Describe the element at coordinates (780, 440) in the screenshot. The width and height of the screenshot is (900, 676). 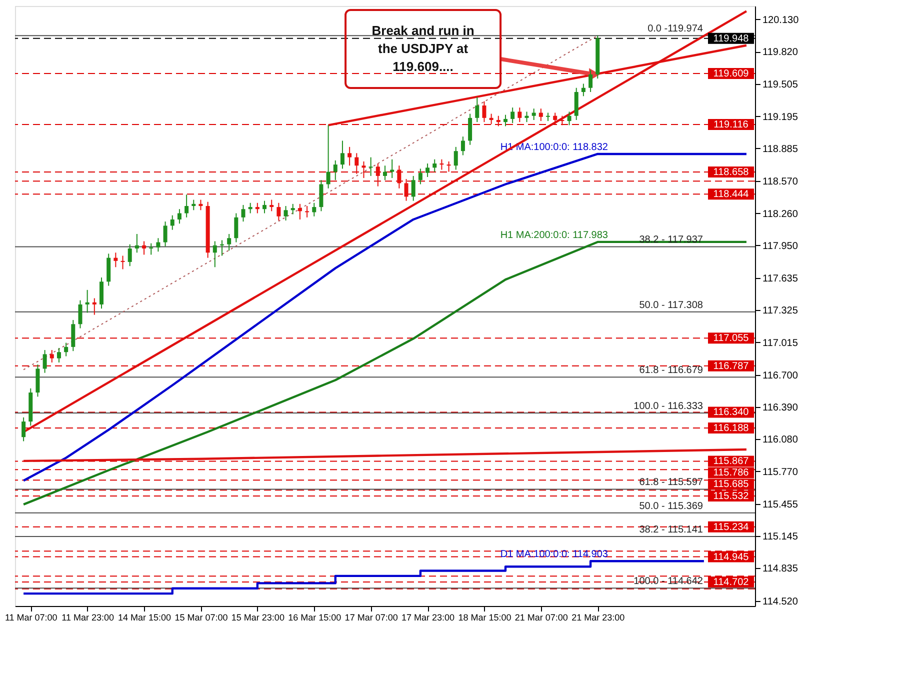
I see `y-tick-label: 116.080` at that location.